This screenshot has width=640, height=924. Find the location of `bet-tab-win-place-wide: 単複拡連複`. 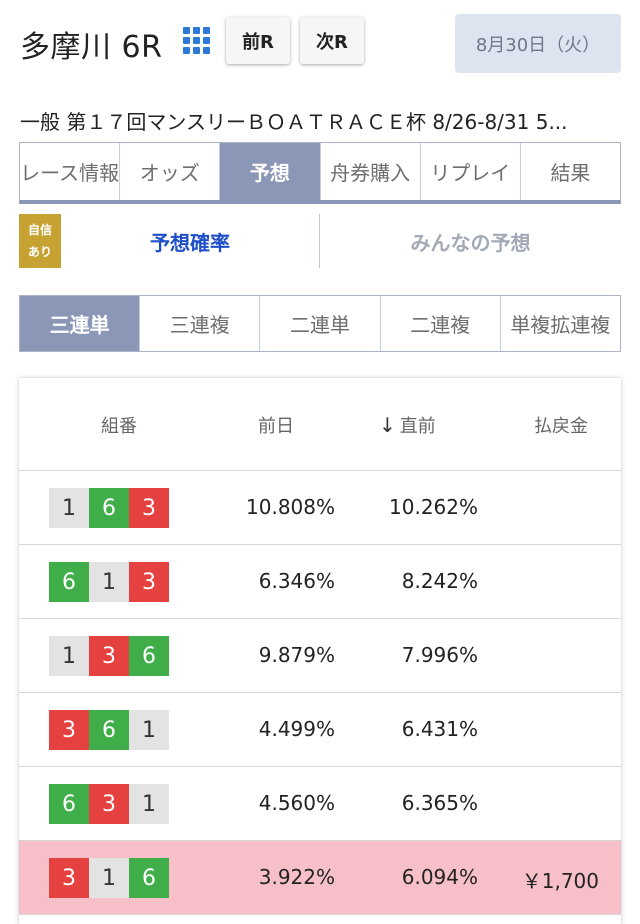

bet-tab-win-place-wide: 単複拡連複 is located at coordinates (560, 325).